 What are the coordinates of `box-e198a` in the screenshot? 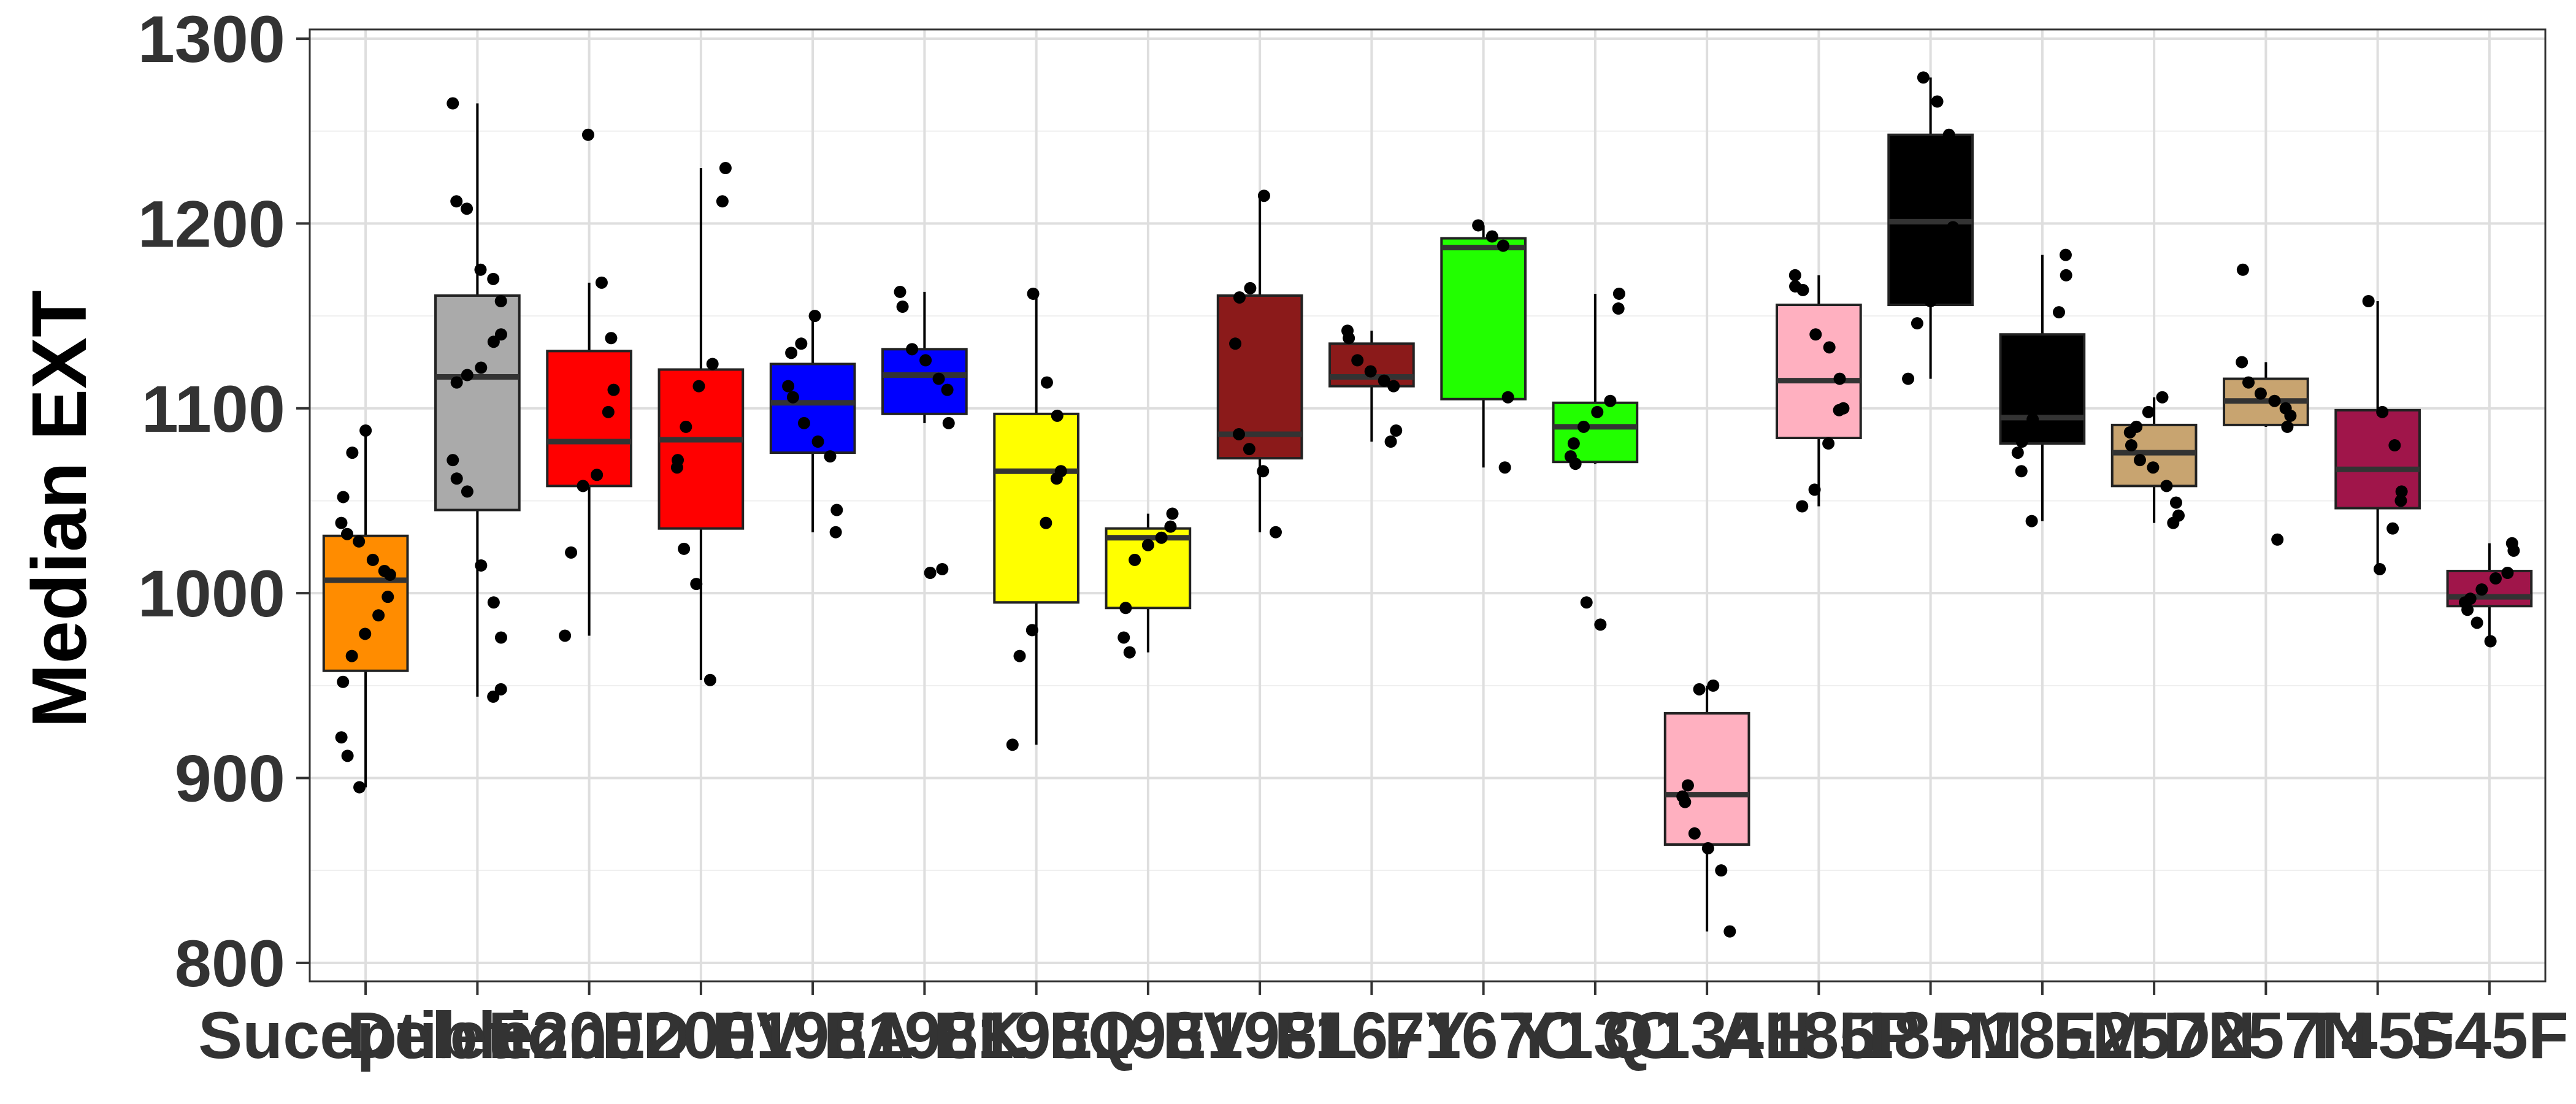 It's located at (812, 424).